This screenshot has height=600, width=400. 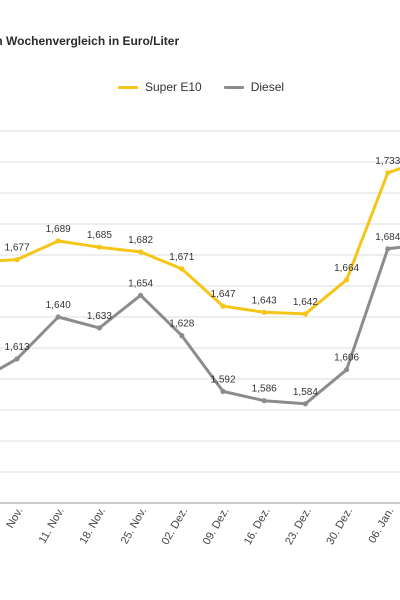 I want to click on x-tick-label: 30. Dez., so click(x=339, y=526).